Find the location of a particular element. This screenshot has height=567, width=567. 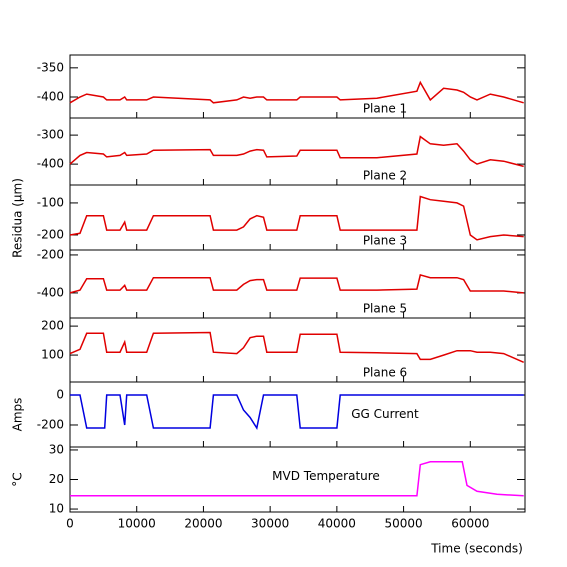

panel-label: Plane 3 is located at coordinates (385, 241).